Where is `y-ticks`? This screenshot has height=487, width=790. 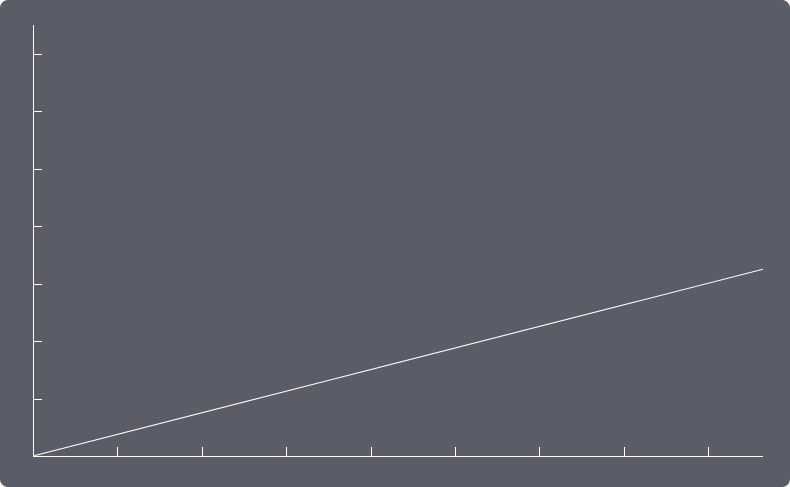 y-ticks is located at coordinates (37, 227).